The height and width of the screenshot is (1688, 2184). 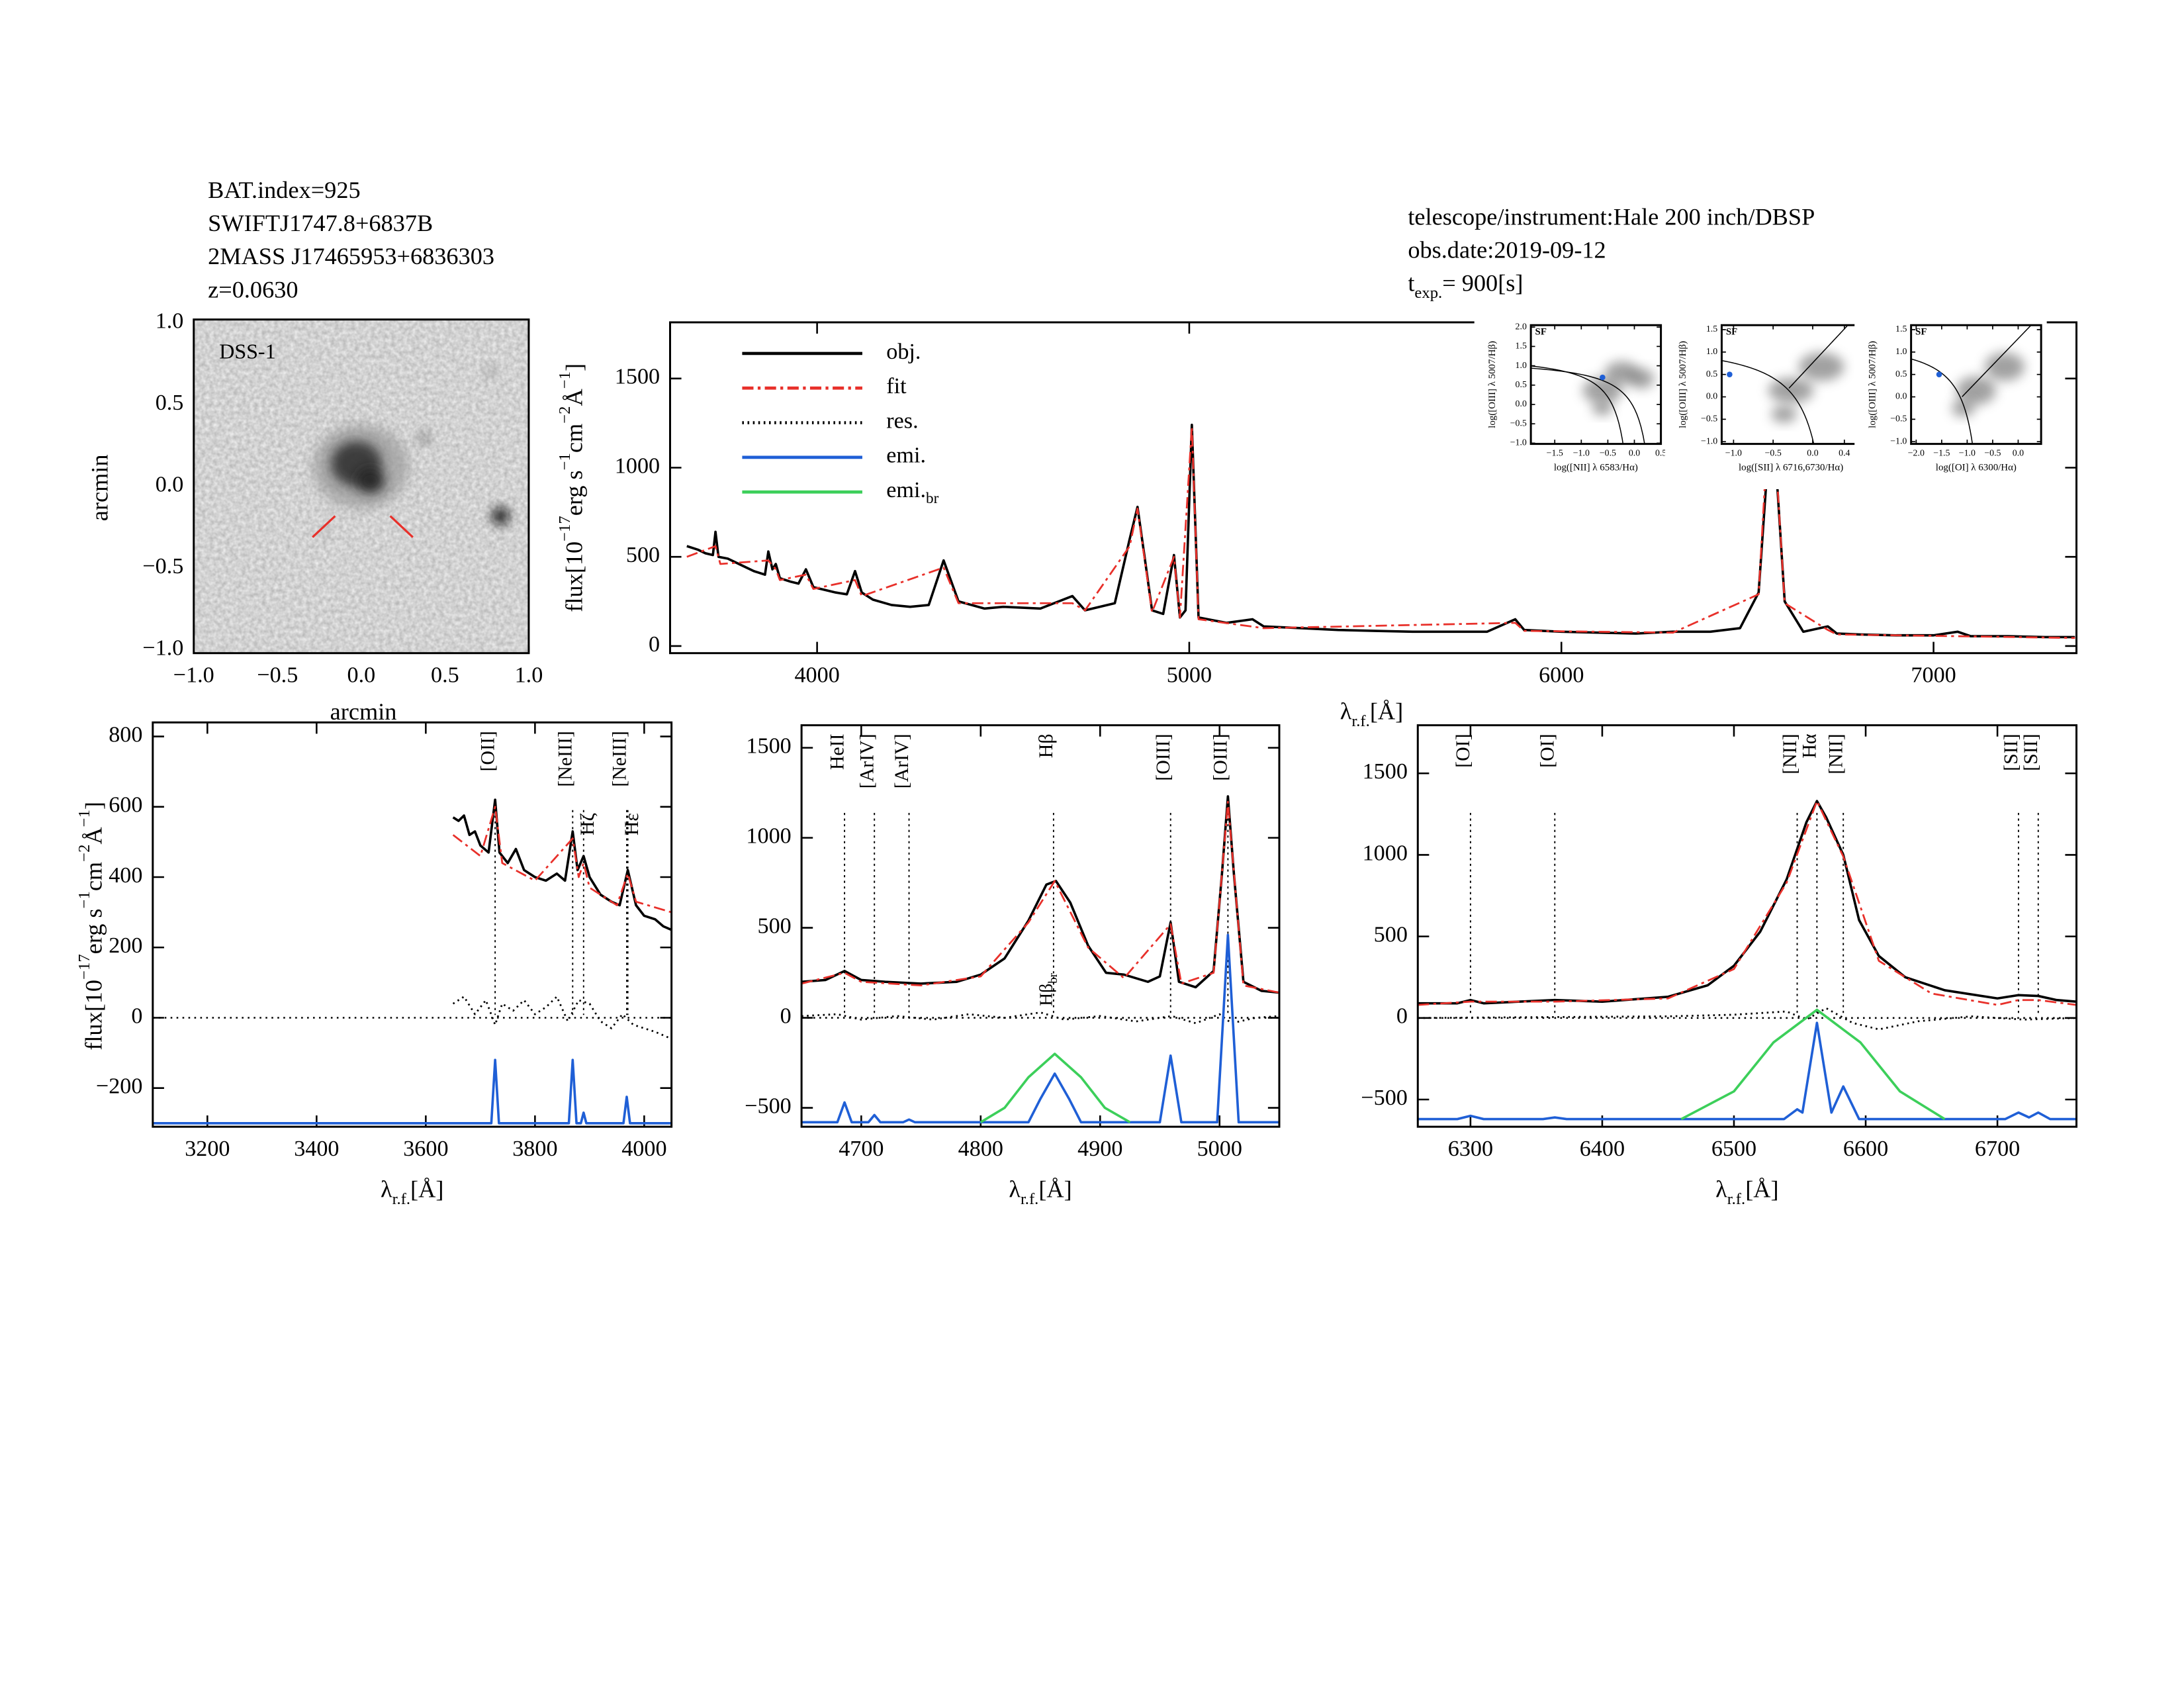 What do you see at coordinates (247, 351) in the screenshot?
I see `image-label: DSS-1` at bounding box center [247, 351].